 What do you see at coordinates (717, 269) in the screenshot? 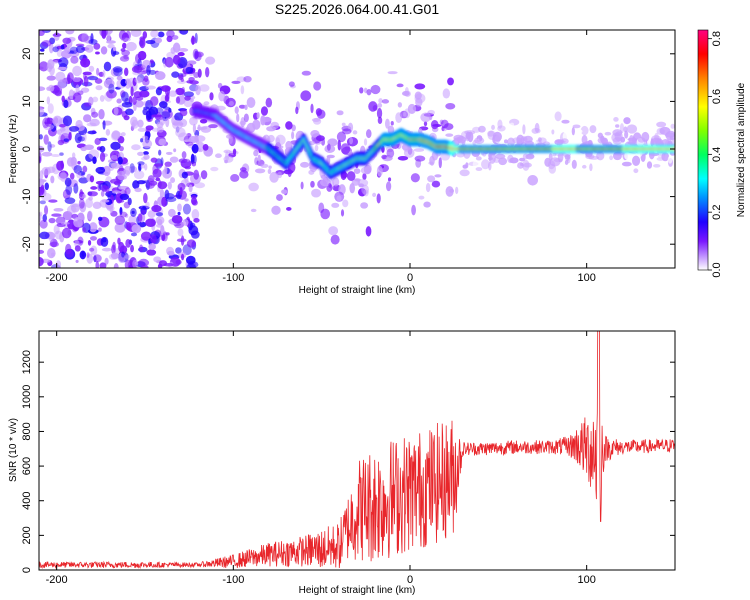
I see `colorbar-tick-label: 0.0` at bounding box center [717, 269].